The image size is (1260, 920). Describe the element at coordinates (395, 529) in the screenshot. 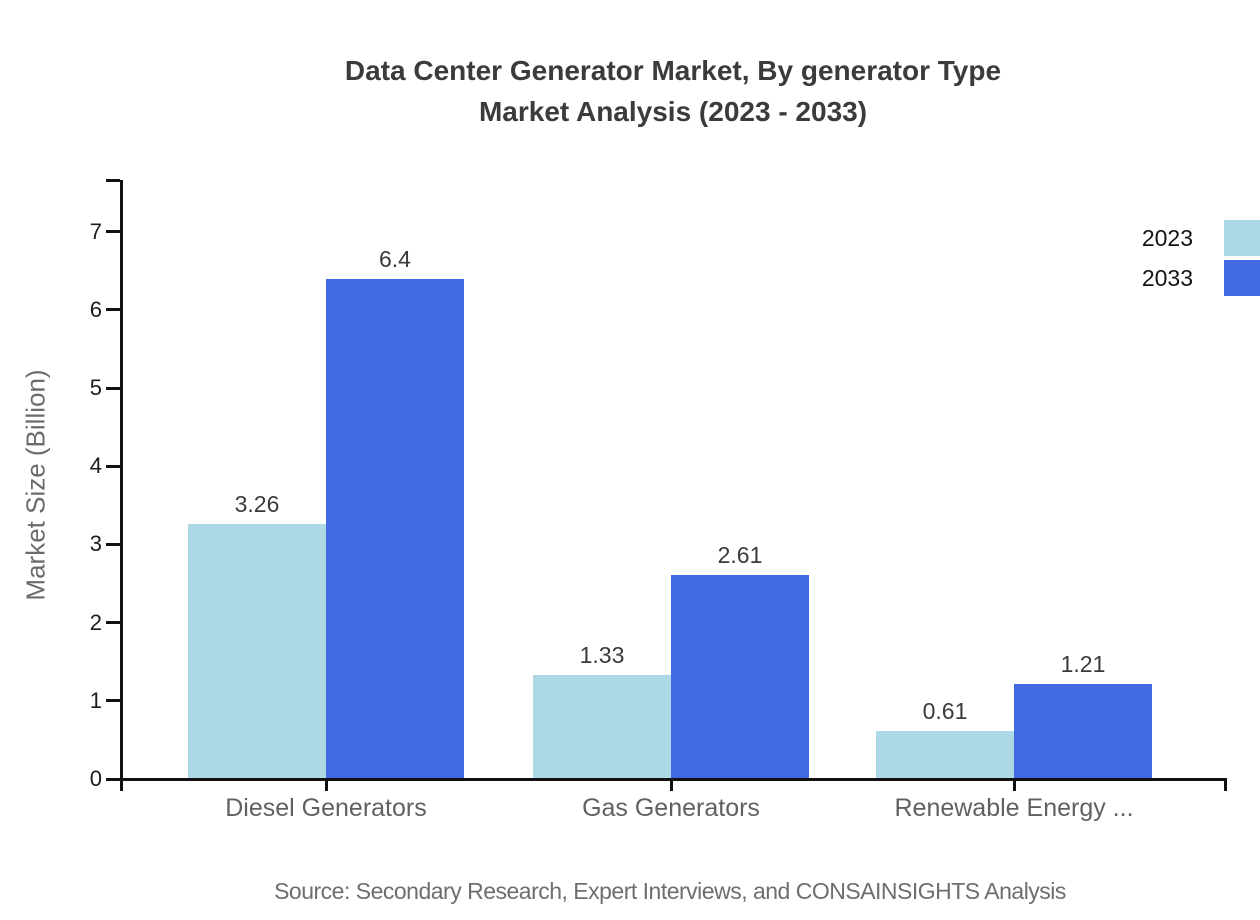

I see `bar-2033-diesel-generators` at that location.